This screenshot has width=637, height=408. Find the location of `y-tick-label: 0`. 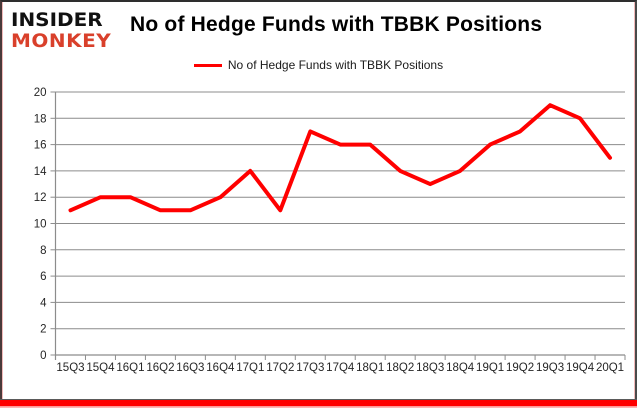

y-tick-label: 0 is located at coordinates (43, 356).